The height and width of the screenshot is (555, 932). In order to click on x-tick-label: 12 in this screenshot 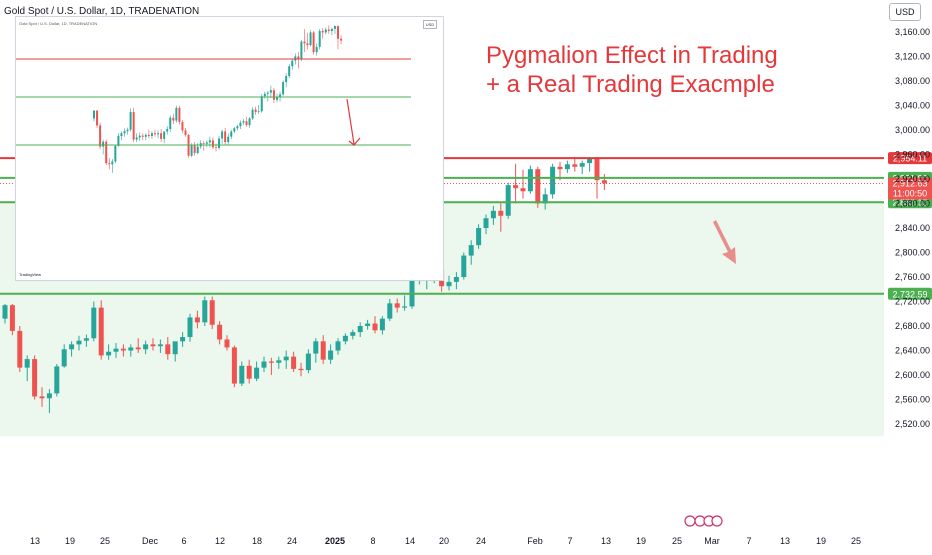, I will do `click(220, 541)`.